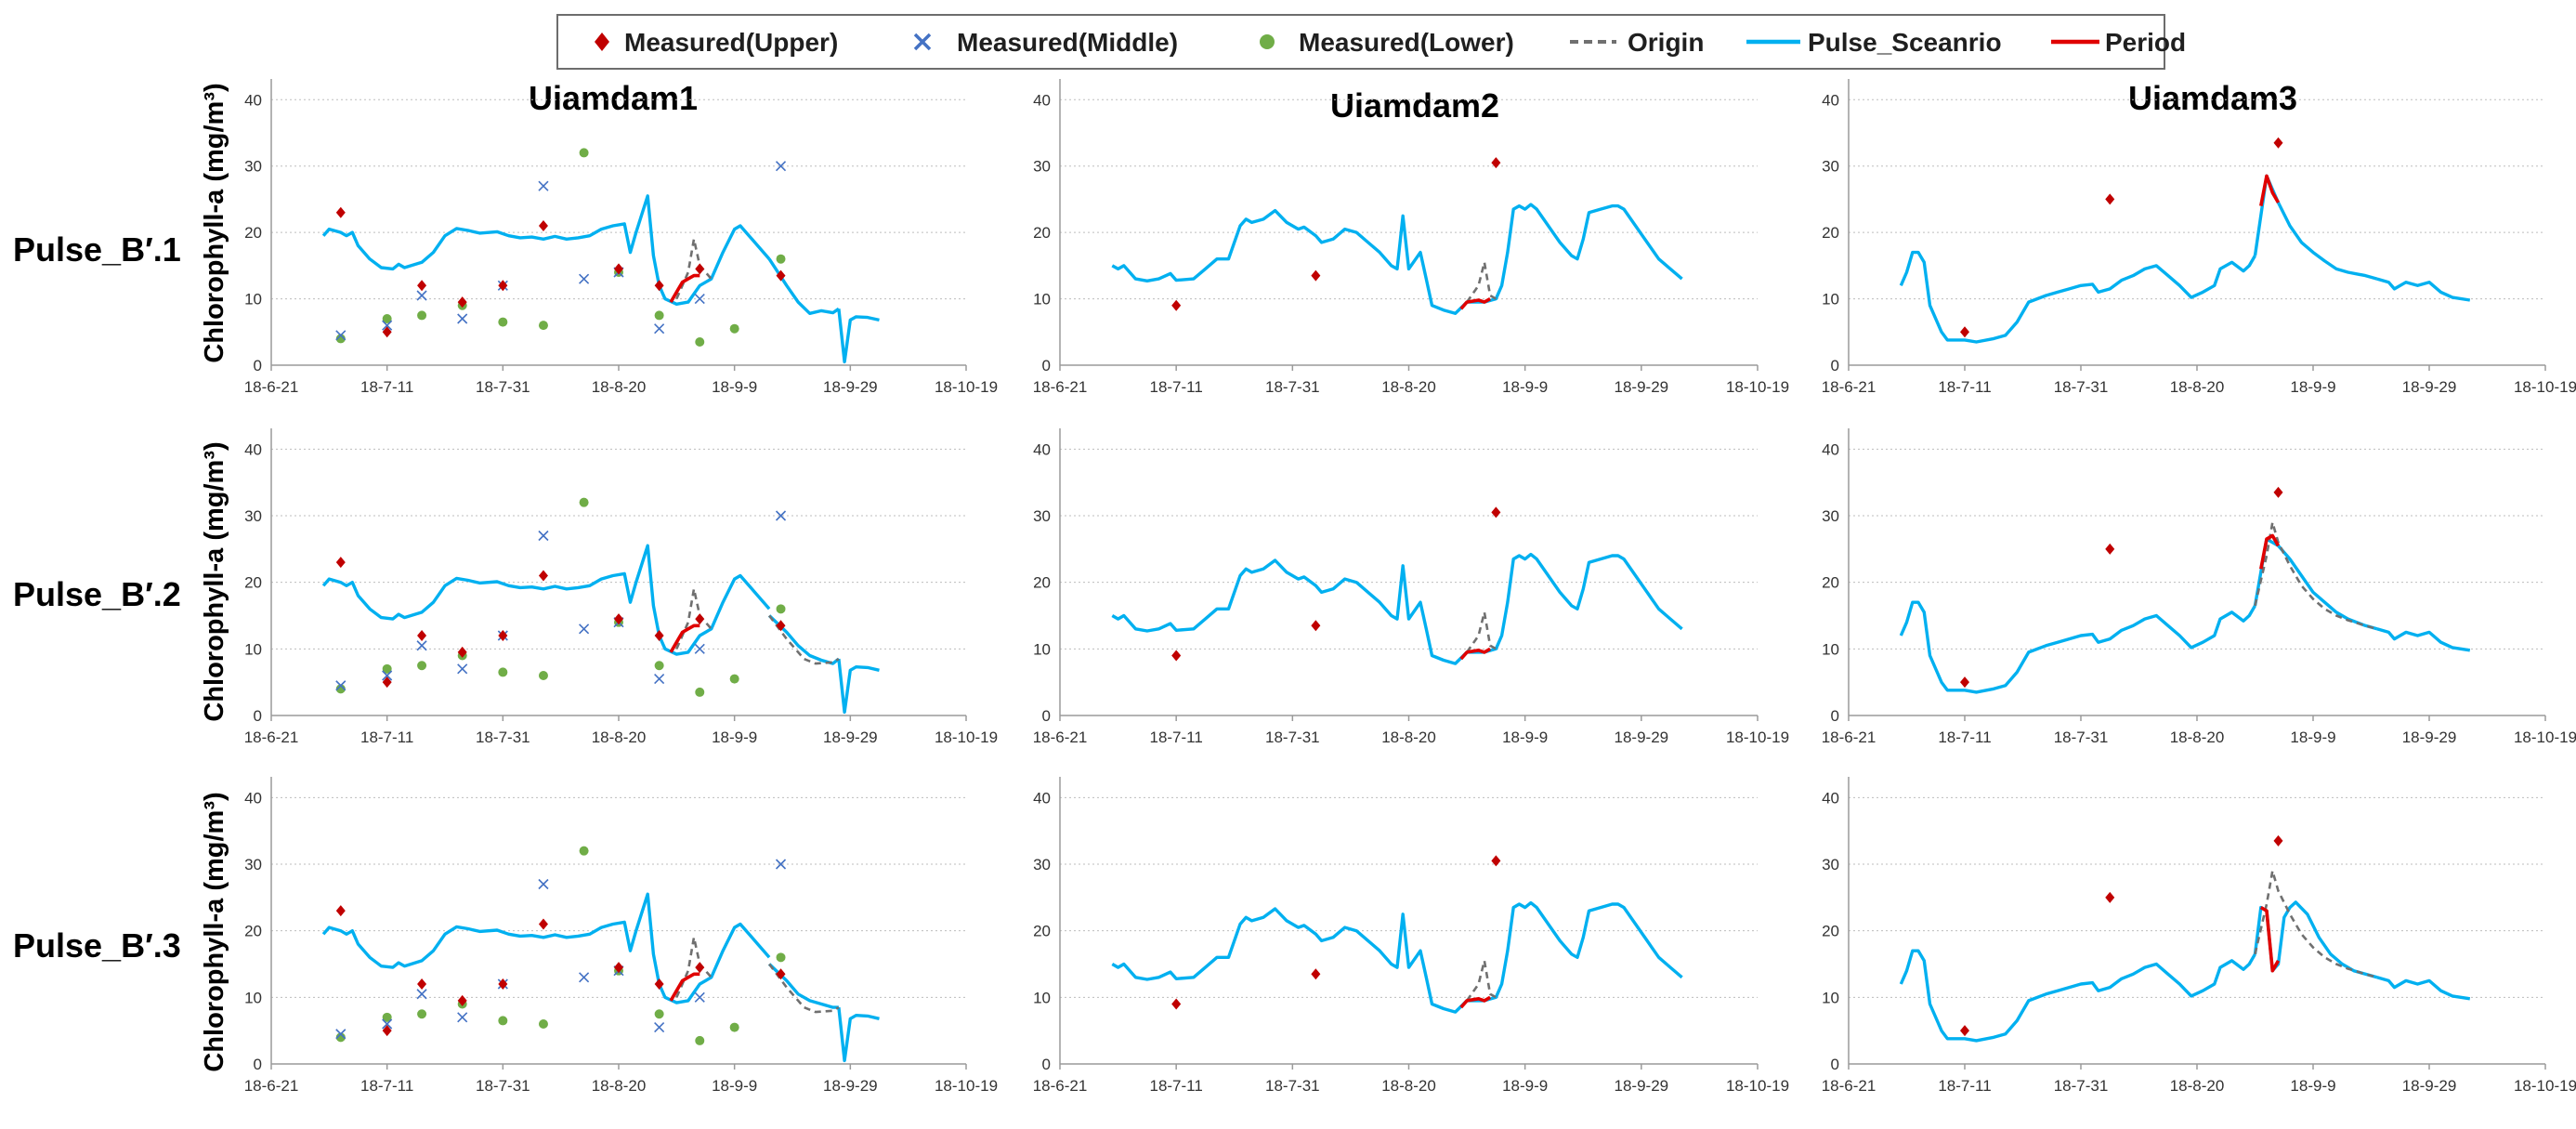 Image resolution: width=2576 pixels, height=1129 pixels. Describe the element at coordinates (1267, 41) in the screenshot. I see `dot-marker-icon` at that location.